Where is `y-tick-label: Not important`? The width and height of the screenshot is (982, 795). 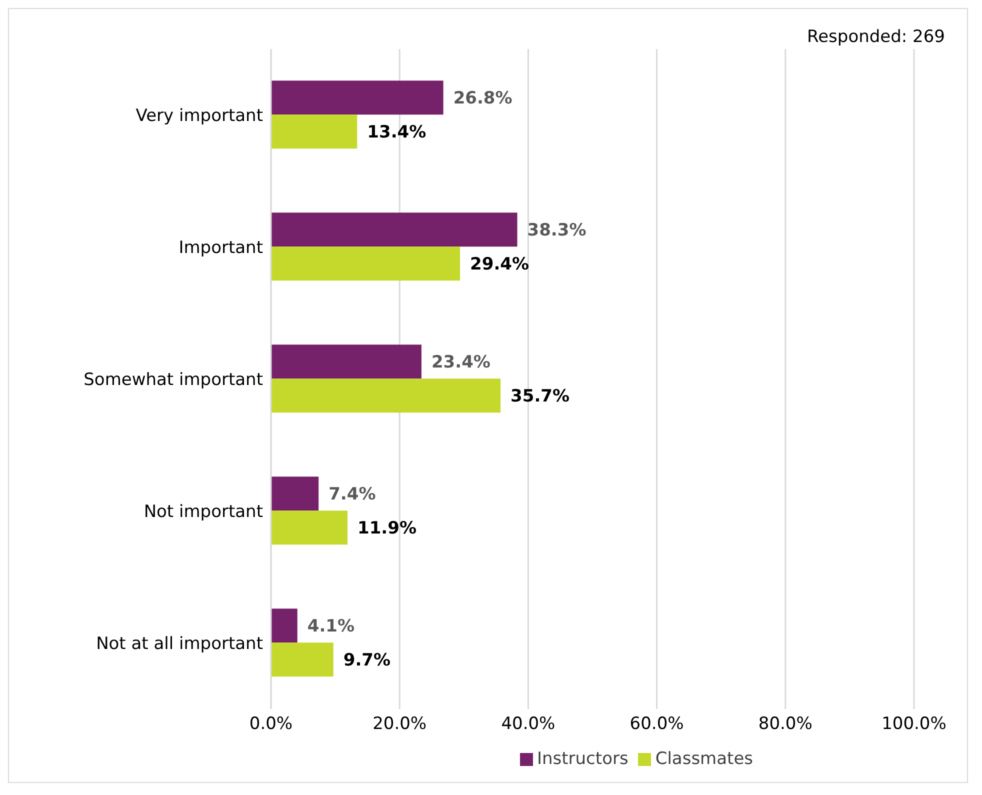 y-tick-label: Not important is located at coordinates (204, 512).